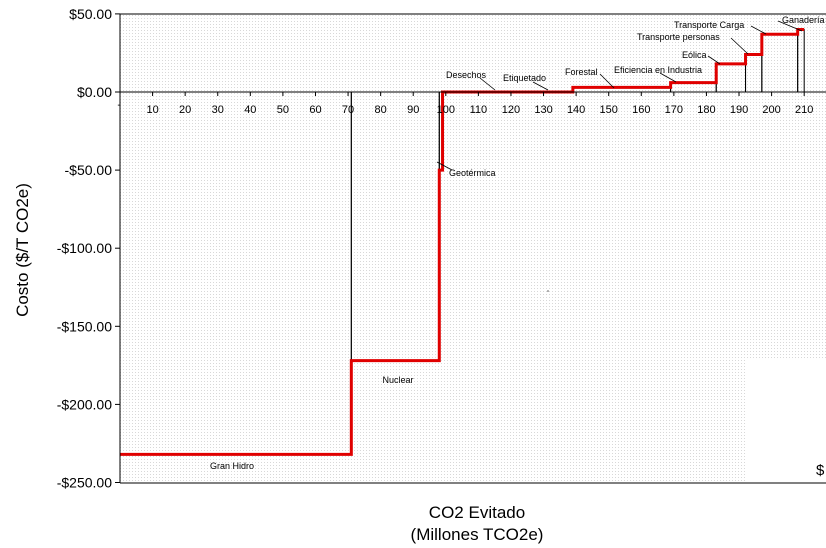 This screenshot has width=826, height=548. Describe the element at coordinates (576, 110) in the screenshot. I see `x-tick-label: 140` at that location.